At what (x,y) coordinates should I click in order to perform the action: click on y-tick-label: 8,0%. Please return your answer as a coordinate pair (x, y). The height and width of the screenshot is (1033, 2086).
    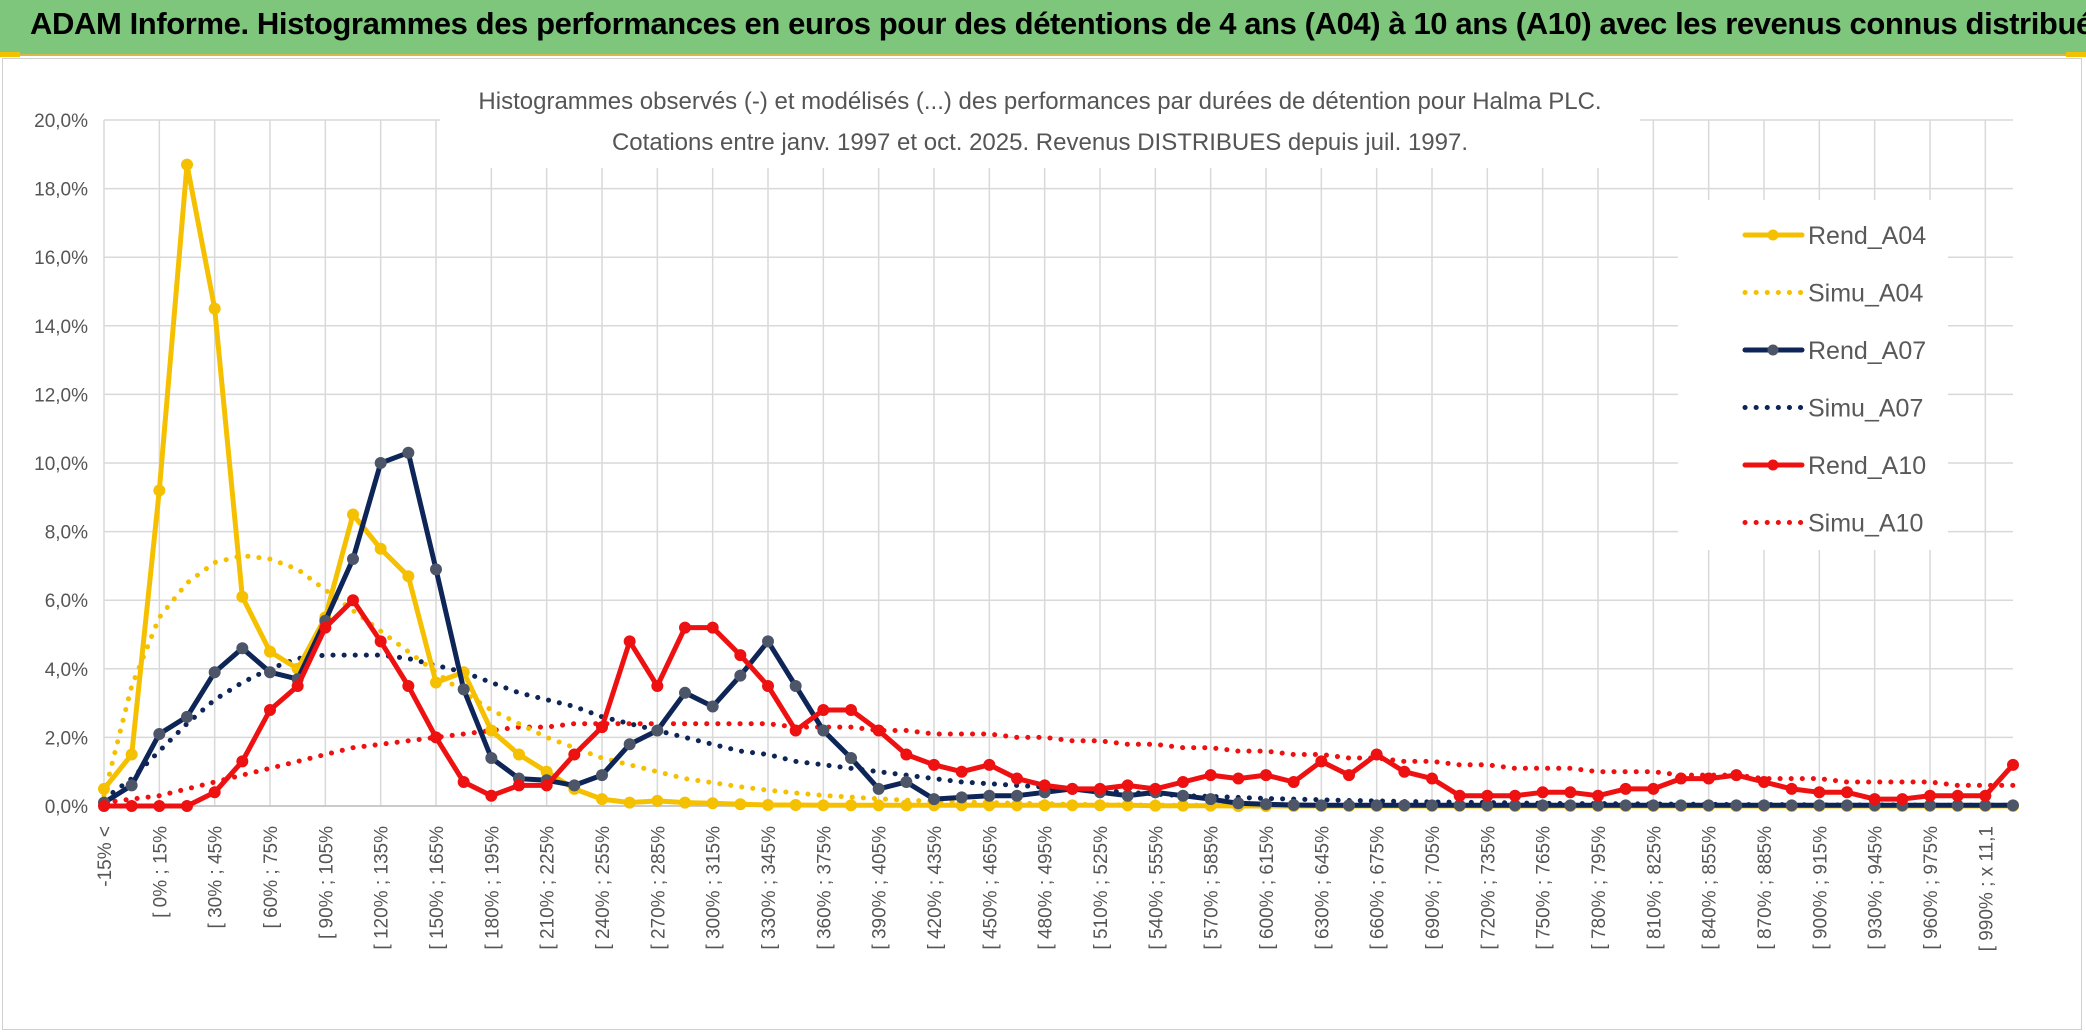
    Looking at the image, I should click on (66, 533).